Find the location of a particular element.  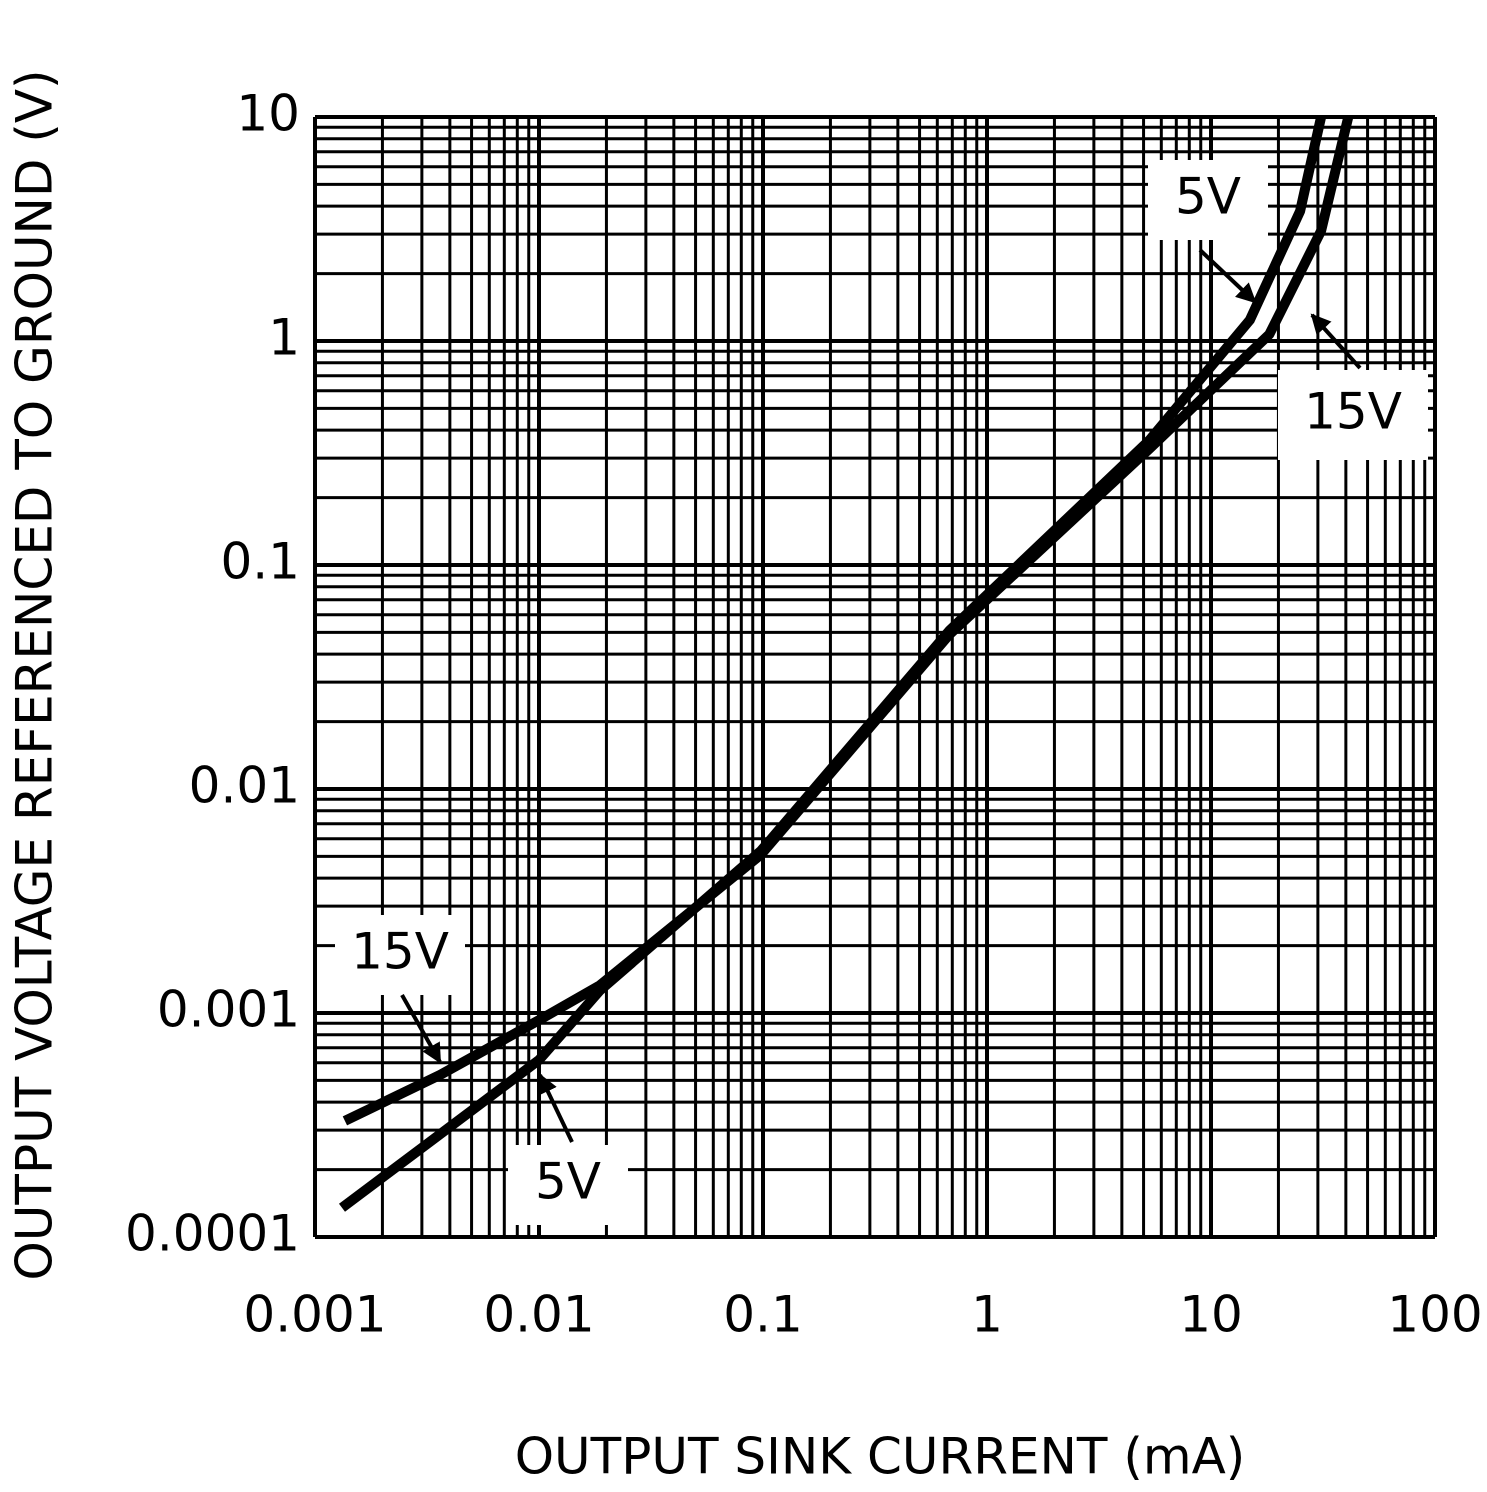

x-tick-label: 1 is located at coordinates (987, 1315).